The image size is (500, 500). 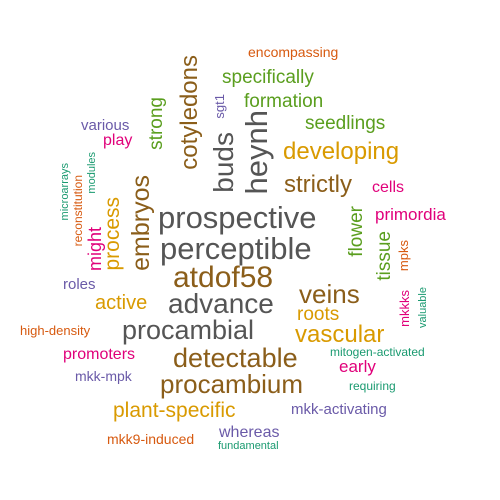 What do you see at coordinates (65, 192) in the screenshot?
I see `word-microarrays: microarrays` at bounding box center [65, 192].